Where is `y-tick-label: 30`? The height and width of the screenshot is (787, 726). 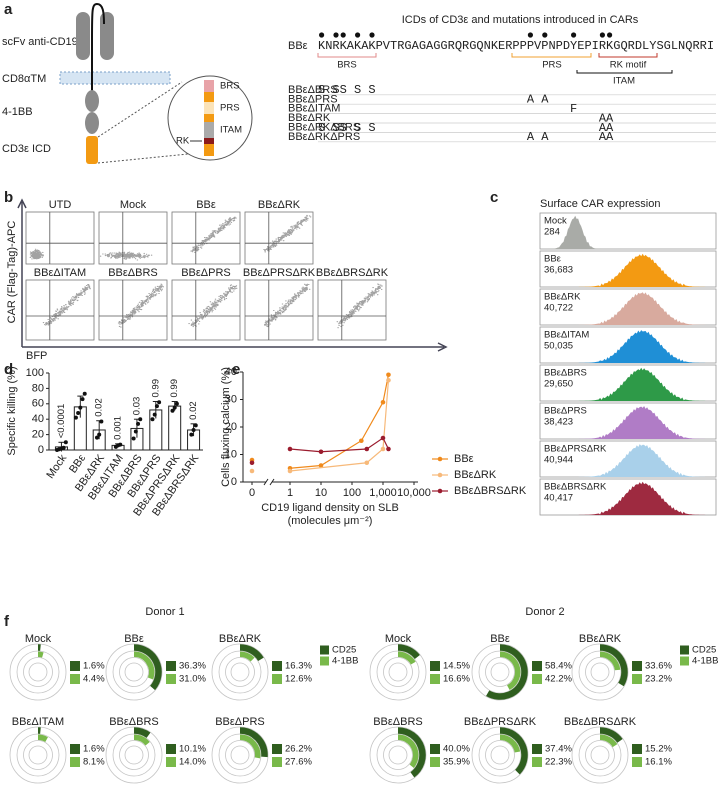
y-tick-label: 30 is located at coordinates (231, 399).